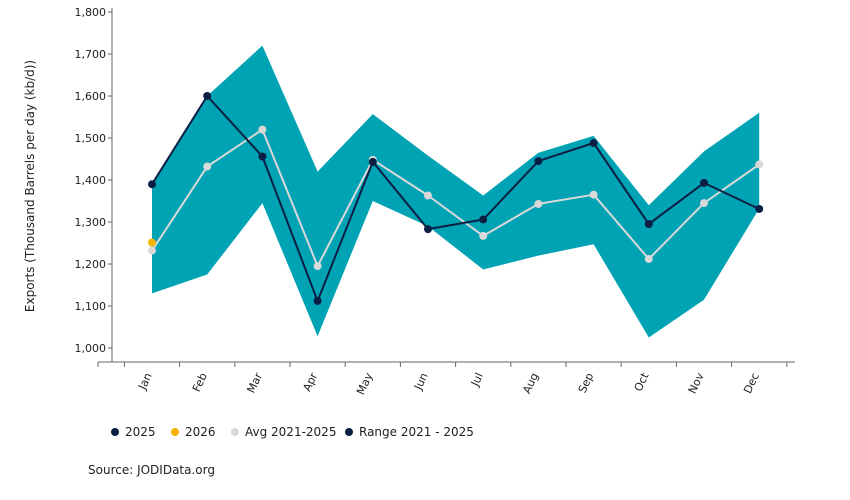 The image size is (850, 500). What do you see at coordinates (91, 12) in the screenshot?
I see `y-tick-label: 1,800` at bounding box center [91, 12].